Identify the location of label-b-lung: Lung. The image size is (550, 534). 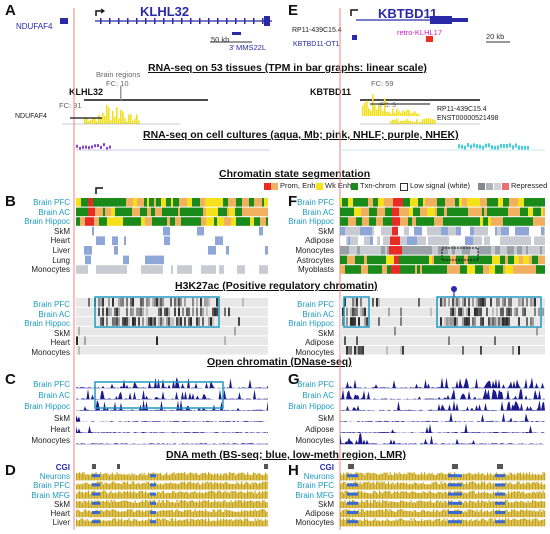
(61, 260).